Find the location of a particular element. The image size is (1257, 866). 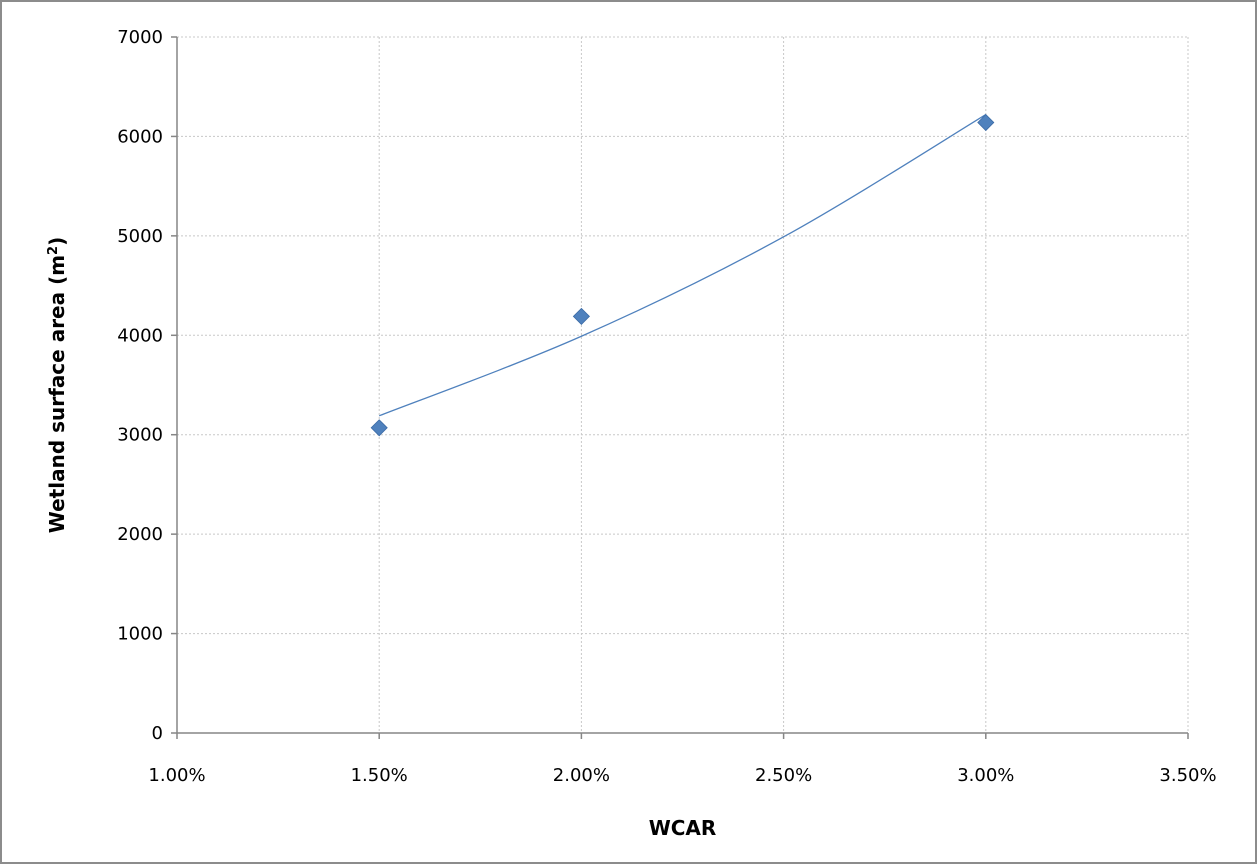

y-tick-label: 1000 is located at coordinates (140, 634).